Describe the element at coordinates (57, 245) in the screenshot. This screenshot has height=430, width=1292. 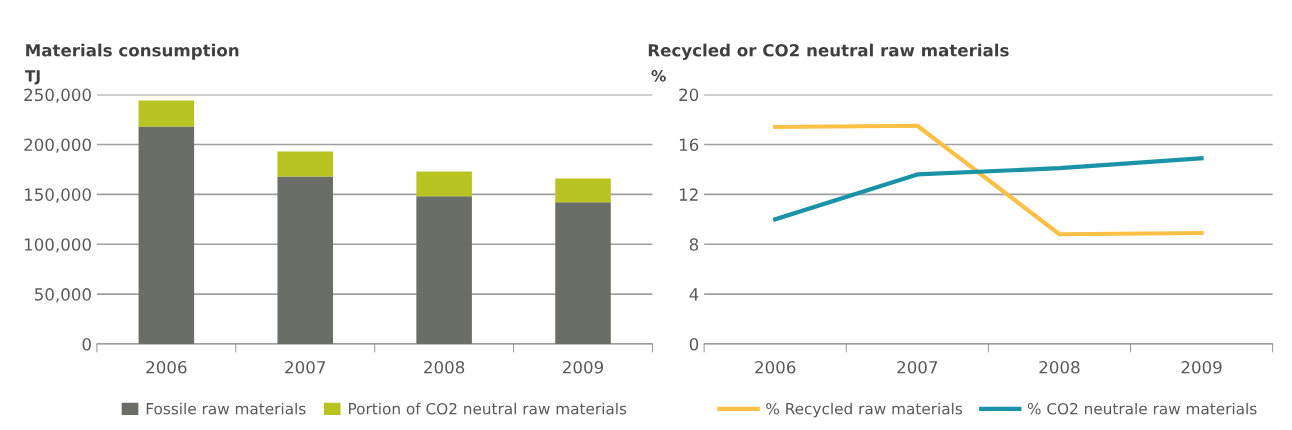
I see `y-tick-label: 100,000` at that location.